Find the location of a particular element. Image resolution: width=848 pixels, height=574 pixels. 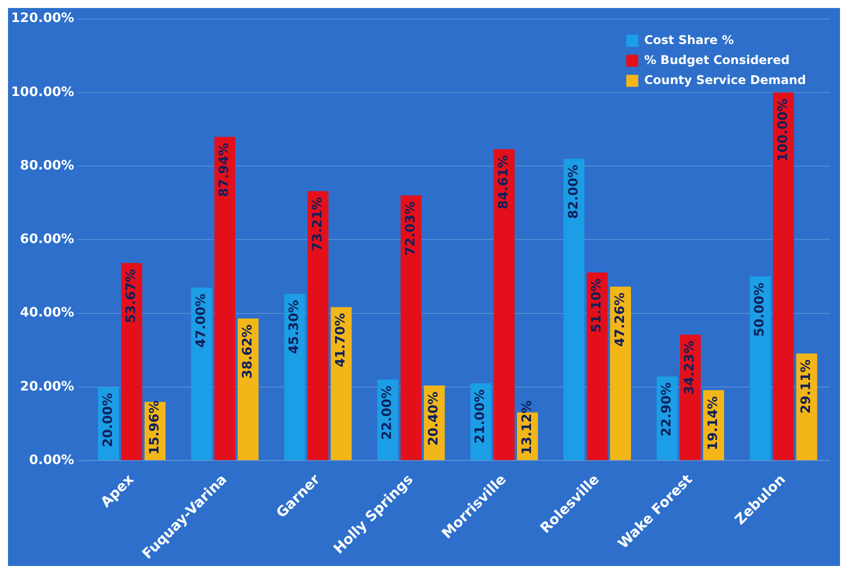

legend-label: County Service Demand is located at coordinates (725, 79).